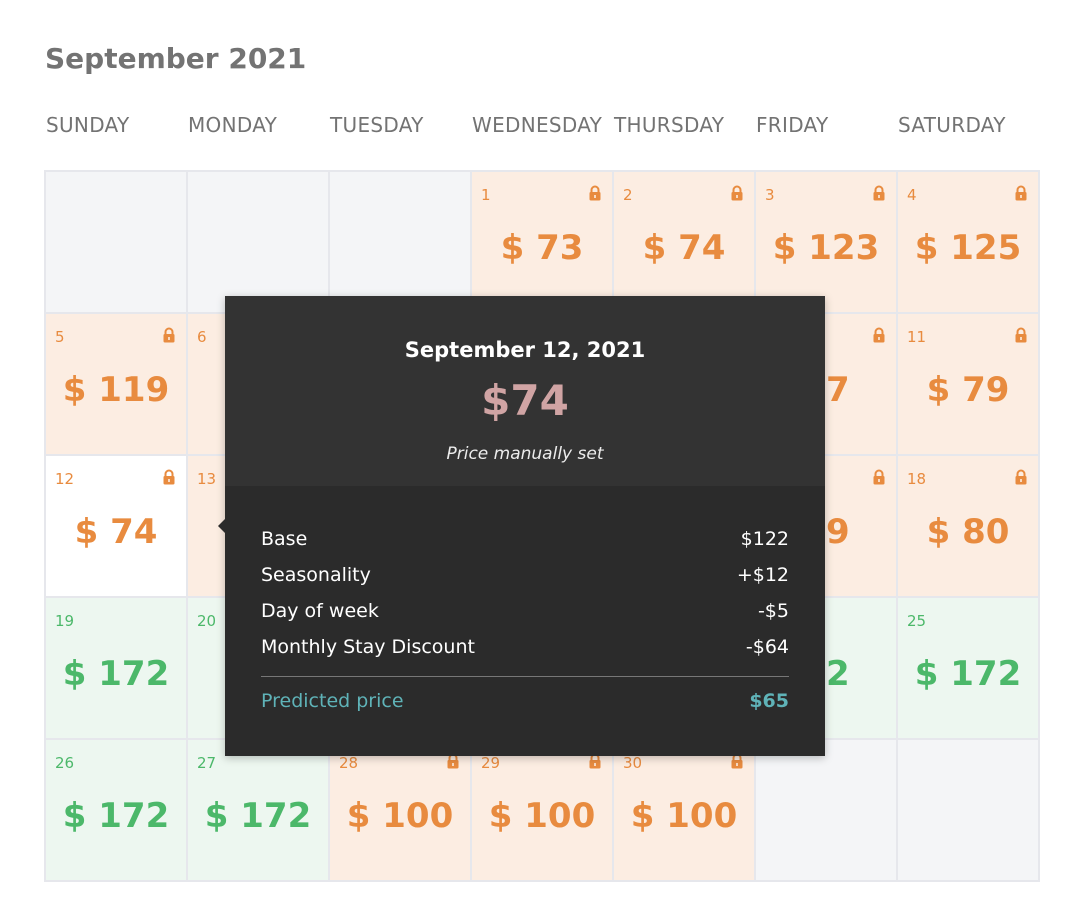 This screenshot has height=914, width=1082. What do you see at coordinates (764, 539) in the screenshot?
I see `breakdown-value: $122` at bounding box center [764, 539].